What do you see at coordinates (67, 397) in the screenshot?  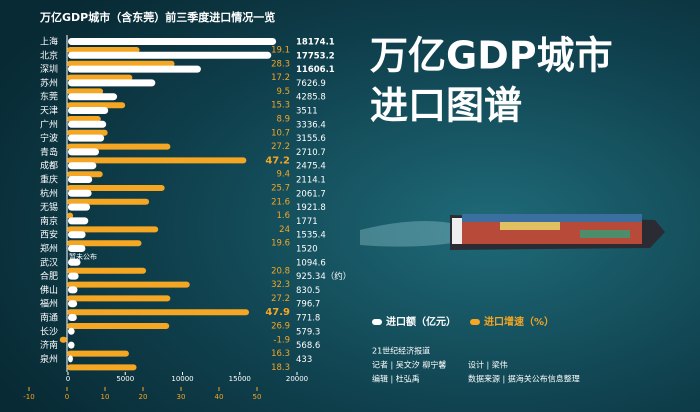 I see `x2-tick-label: 0` at bounding box center [67, 397].